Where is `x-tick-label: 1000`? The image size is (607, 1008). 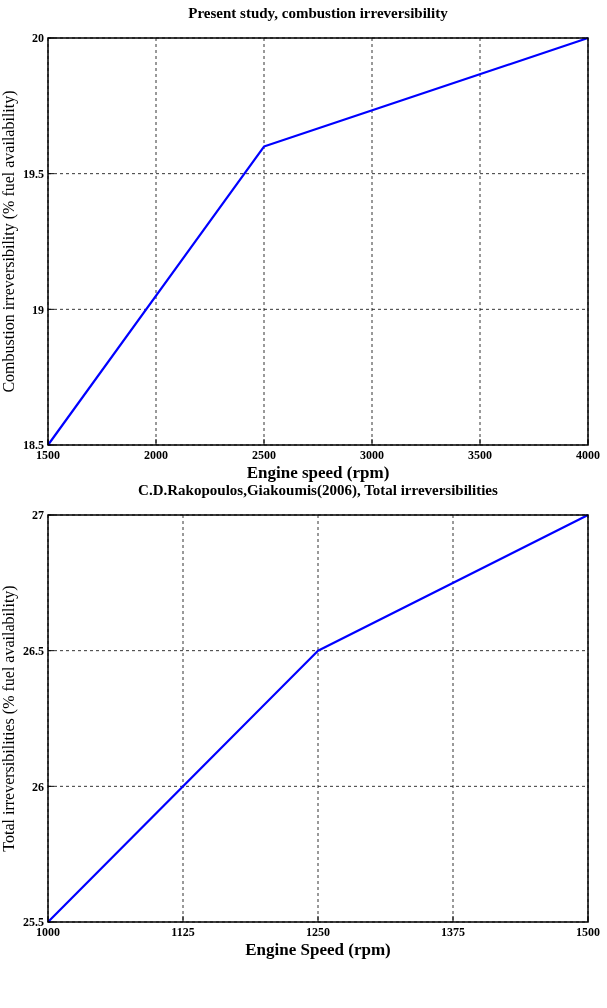 x-tick-label: 1000 is located at coordinates (48, 932).